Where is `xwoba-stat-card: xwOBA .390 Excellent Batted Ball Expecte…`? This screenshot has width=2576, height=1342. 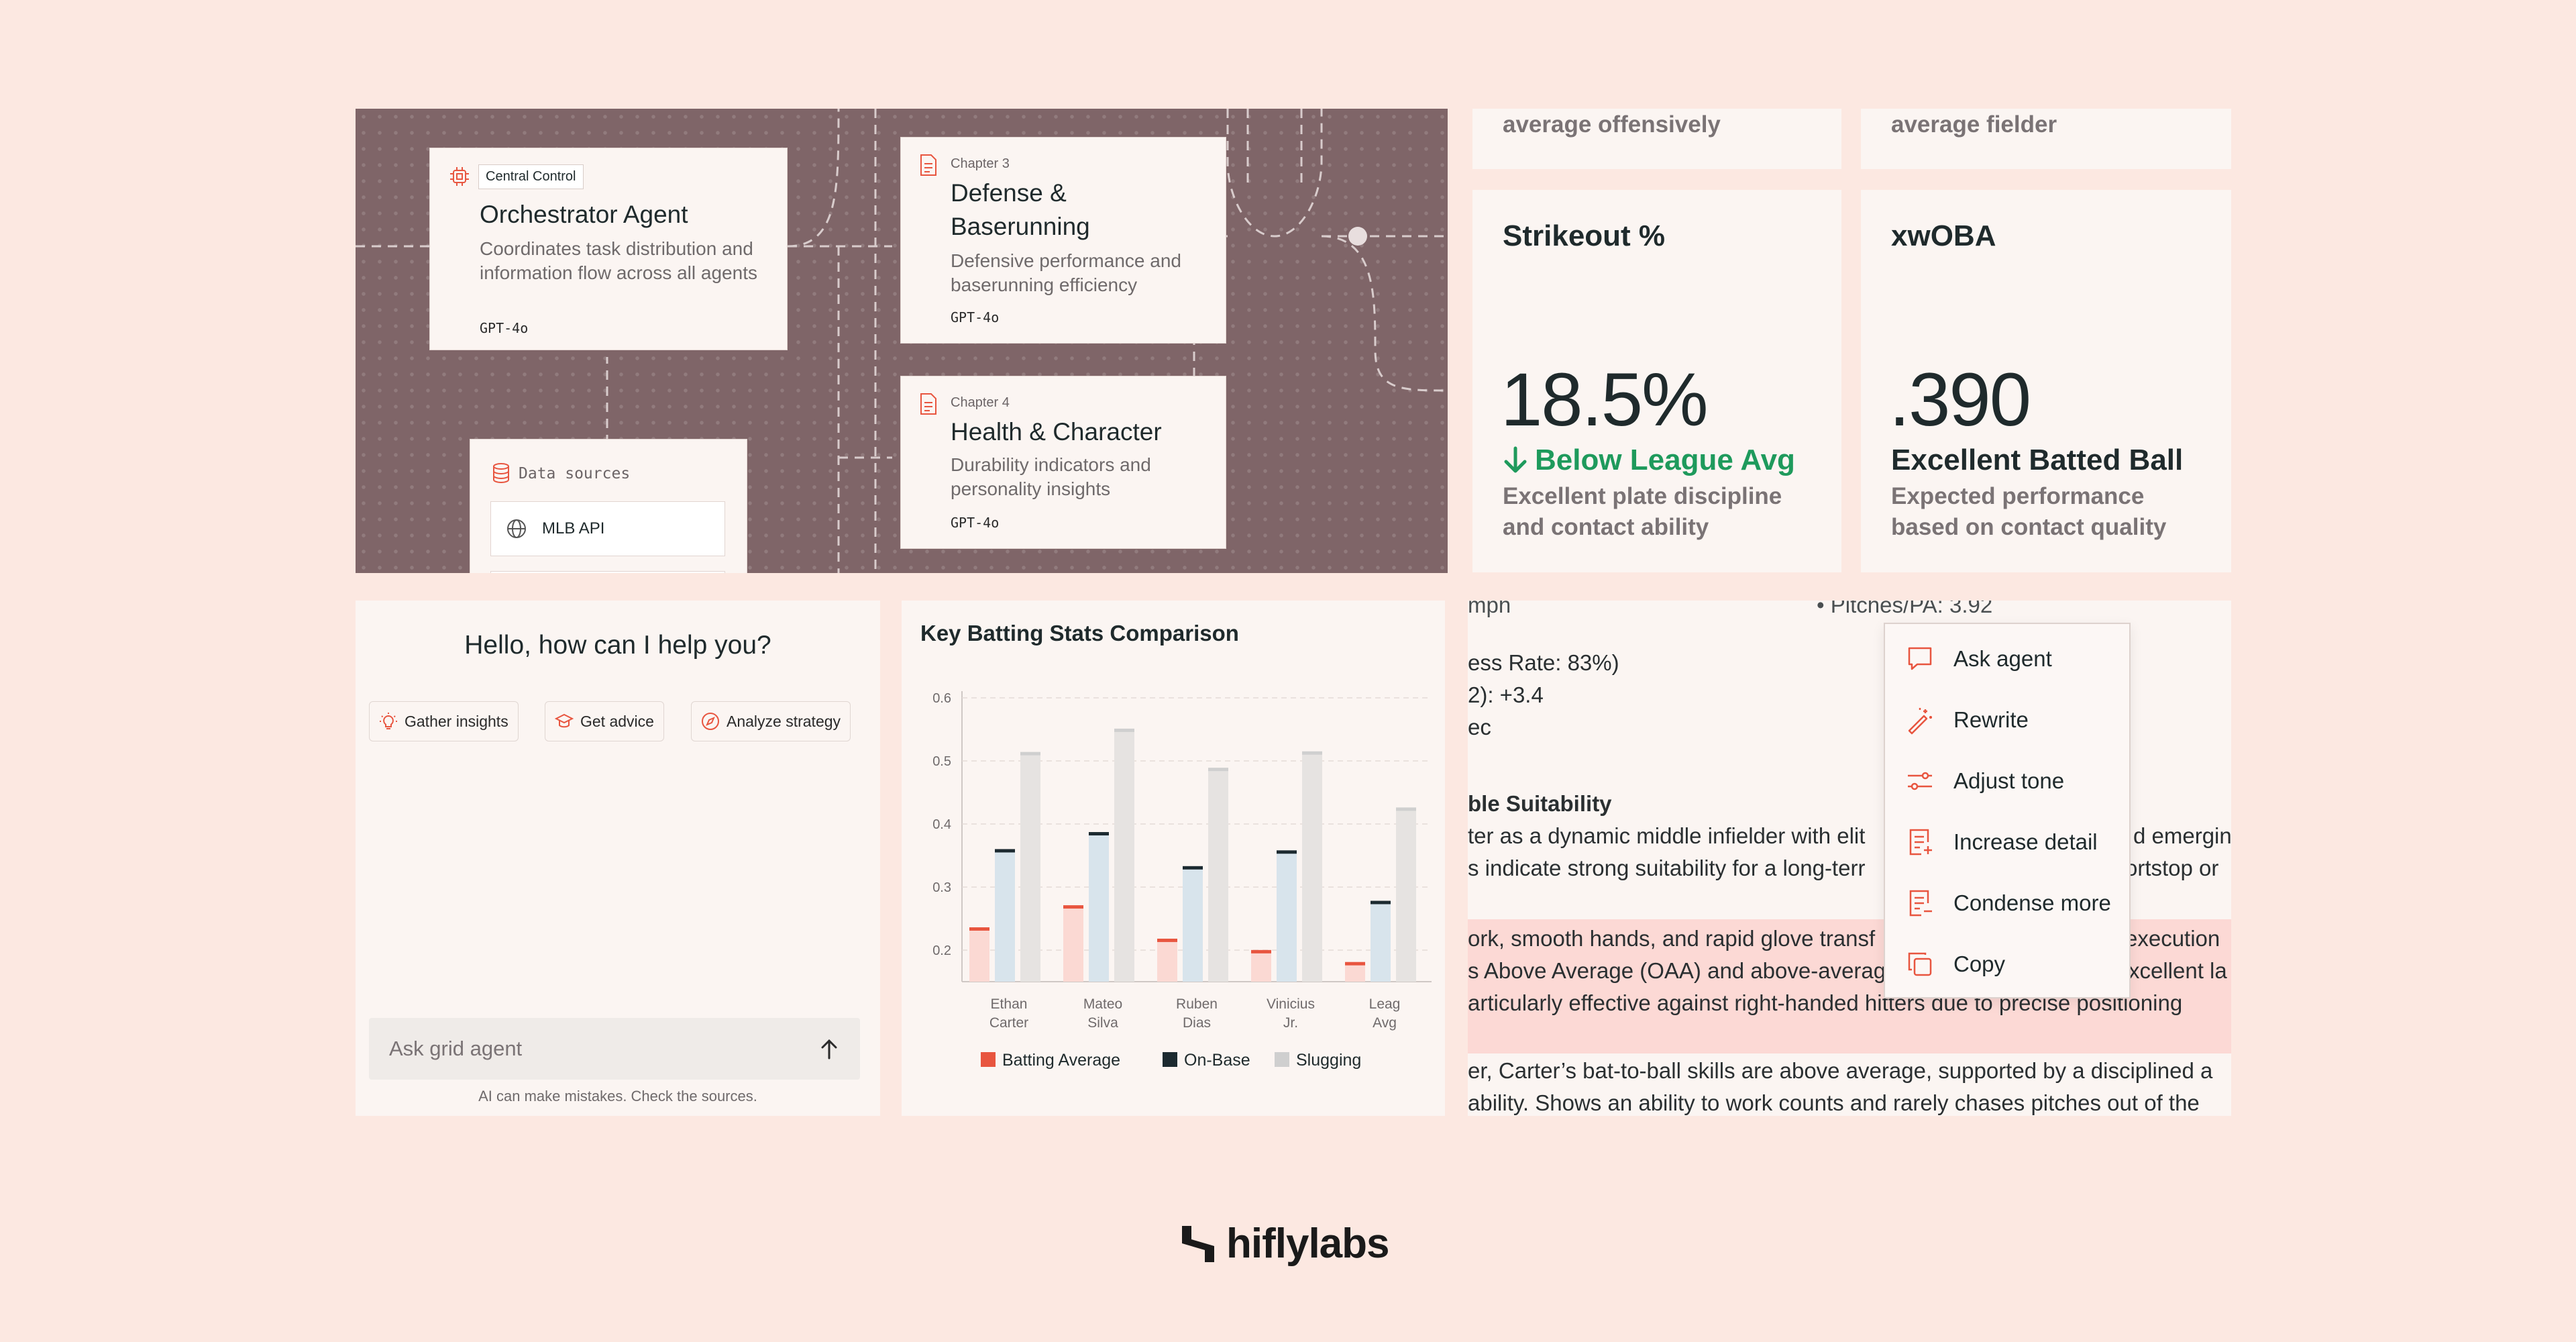
xwoba-stat-card: xwOBA .390 Excellent Batted Ball Expecte… is located at coordinates (2046, 381).